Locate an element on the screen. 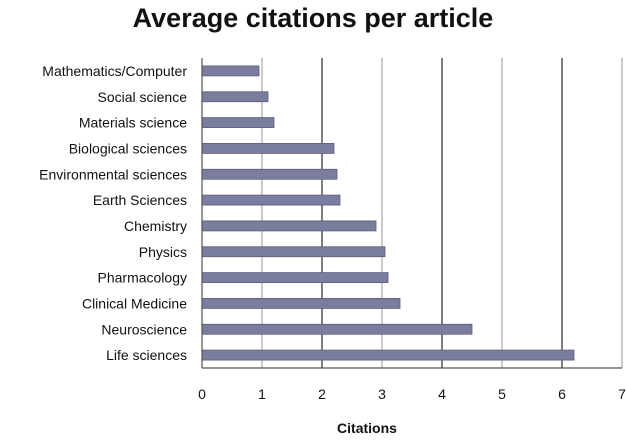 The image size is (626, 441). category-label-6: Chemistry is located at coordinates (155, 226).